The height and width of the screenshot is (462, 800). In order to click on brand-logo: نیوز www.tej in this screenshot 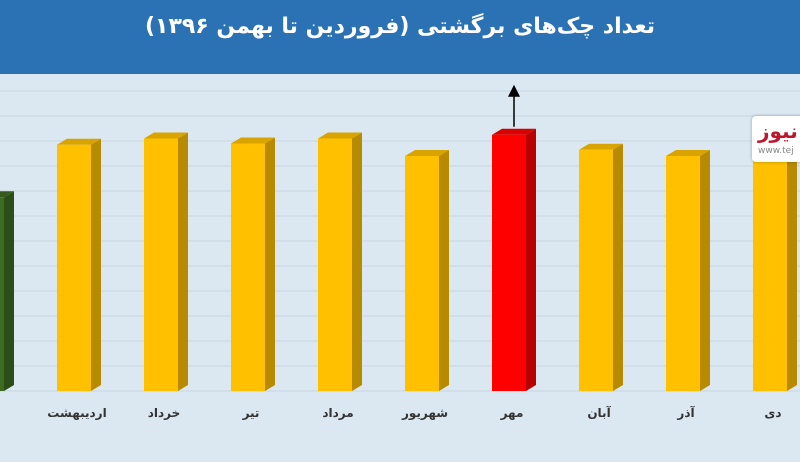, I will do `click(776, 139)`.